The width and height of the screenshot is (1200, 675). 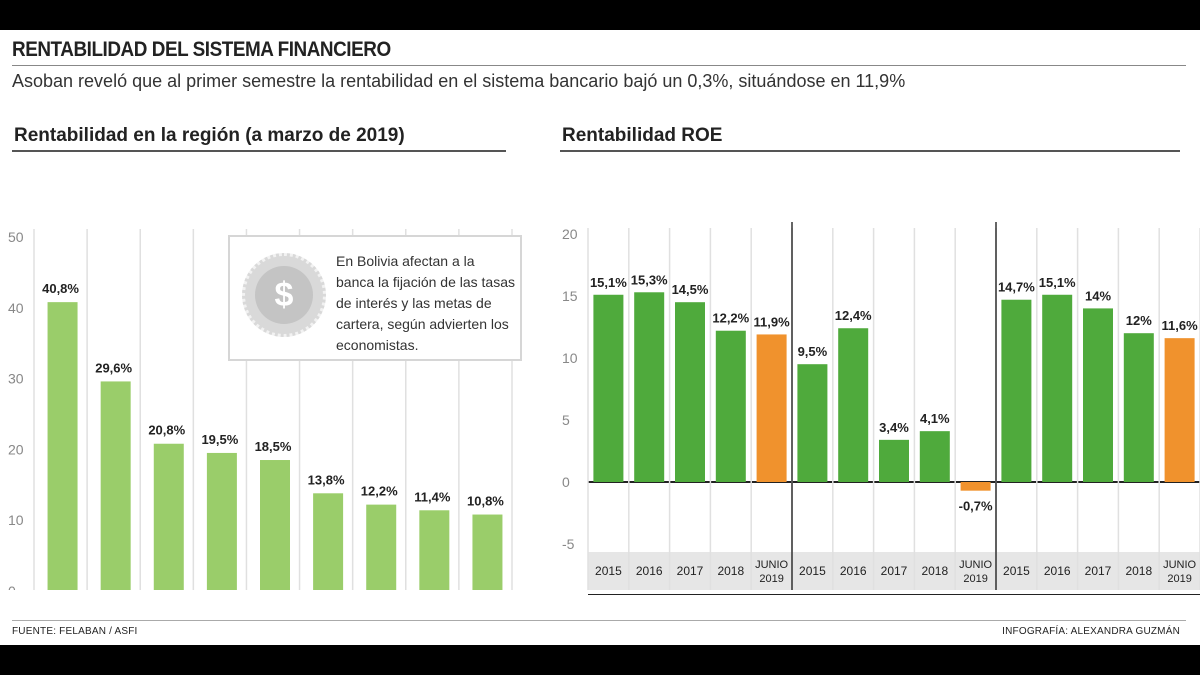 I want to click on dollar-coin-icon: $, so click(x=284, y=295).